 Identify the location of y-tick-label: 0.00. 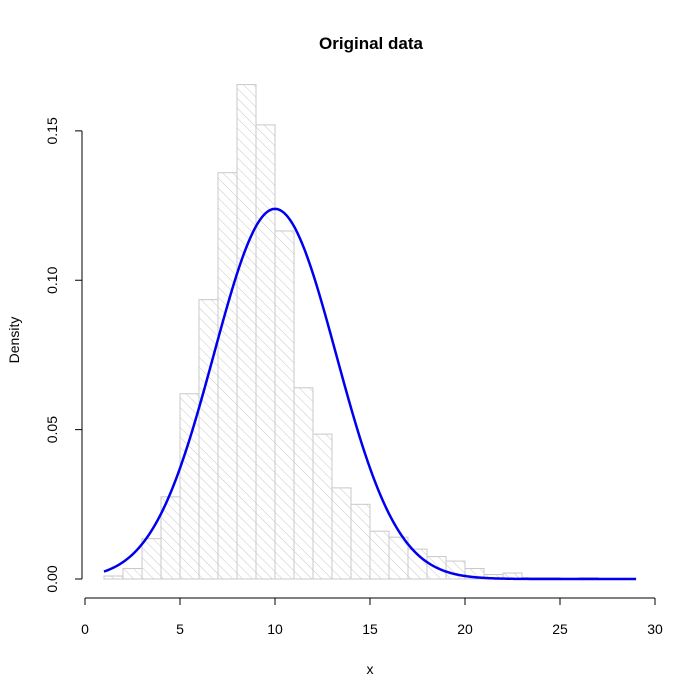
(52, 578).